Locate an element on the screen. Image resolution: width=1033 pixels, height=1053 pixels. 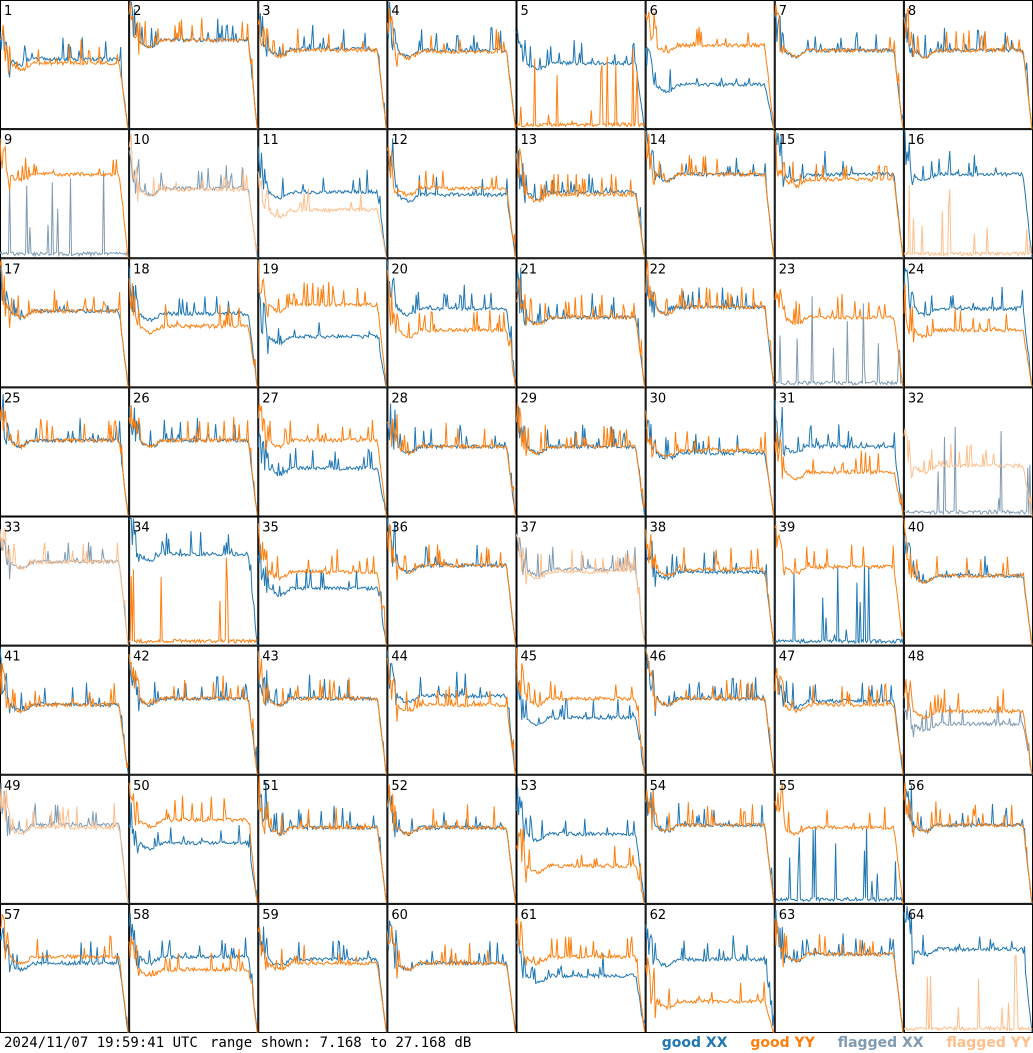
panel-label: 59 is located at coordinates (270, 915).